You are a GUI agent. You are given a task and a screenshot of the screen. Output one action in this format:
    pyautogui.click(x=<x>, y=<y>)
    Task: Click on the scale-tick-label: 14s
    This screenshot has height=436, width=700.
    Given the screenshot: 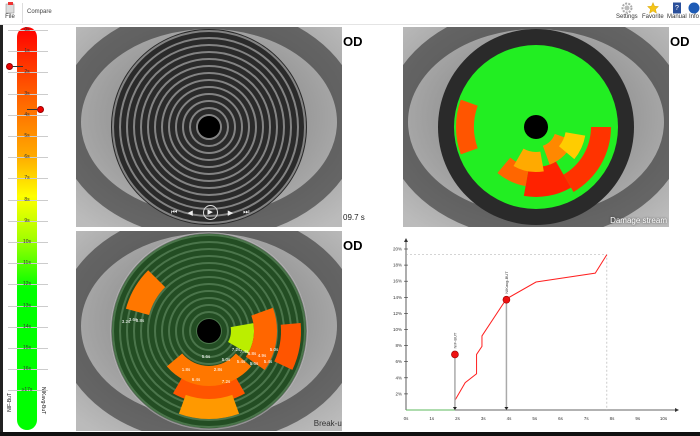 What is the action you would take?
    pyautogui.click(x=27, y=326)
    